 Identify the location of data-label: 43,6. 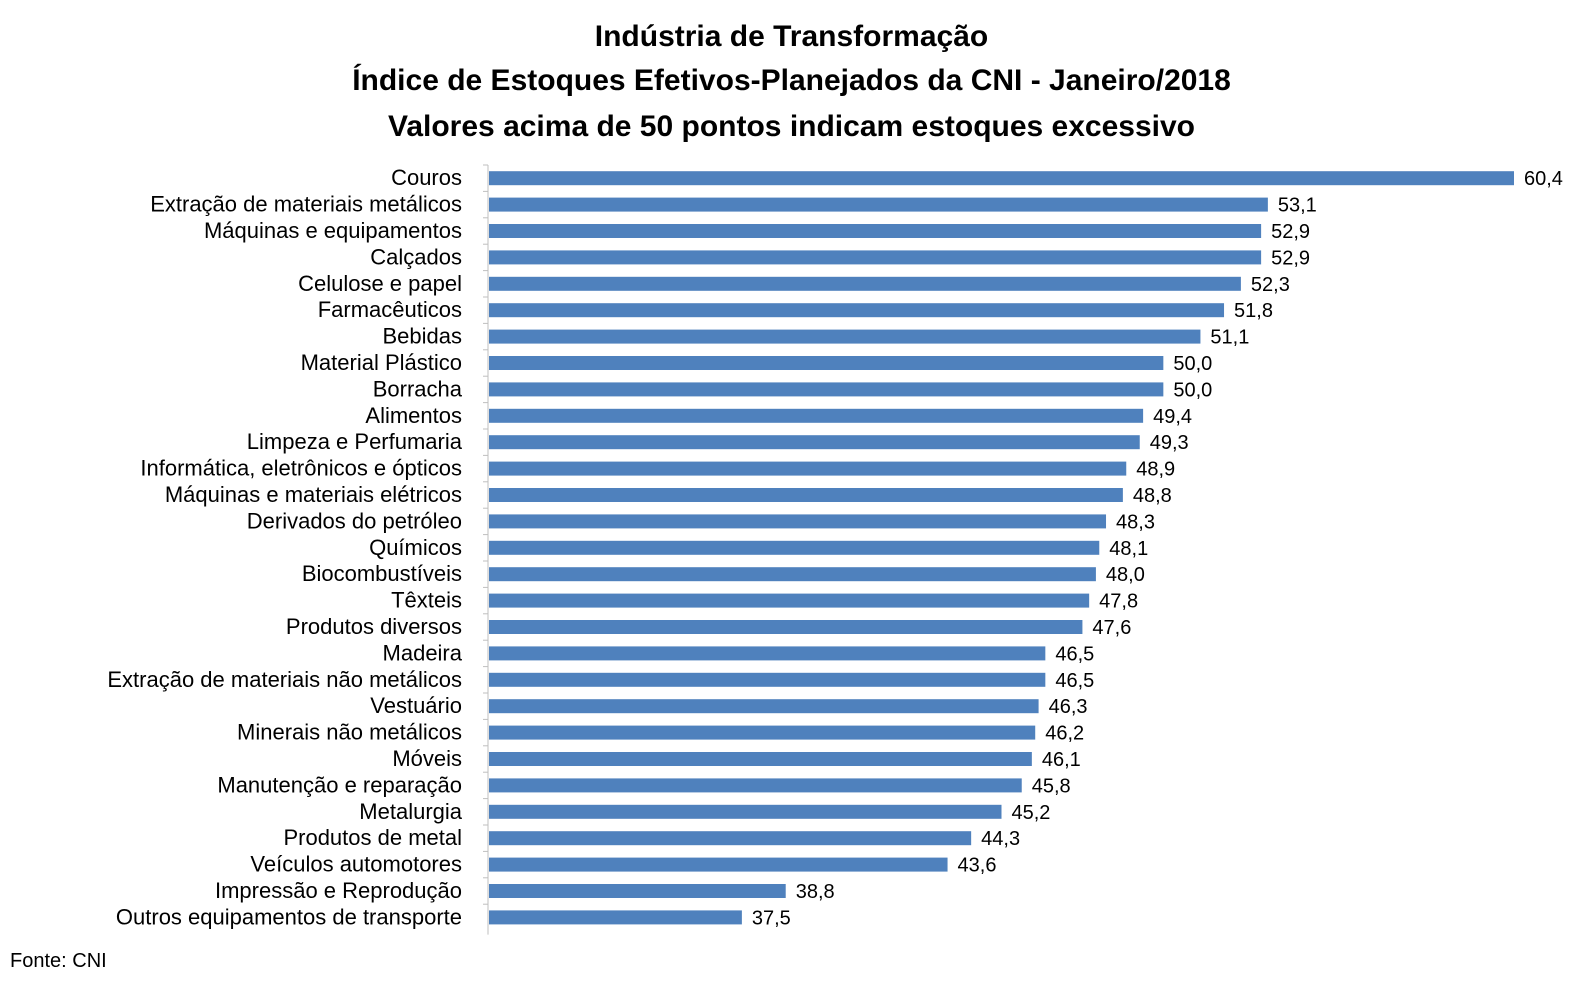
(977, 866).